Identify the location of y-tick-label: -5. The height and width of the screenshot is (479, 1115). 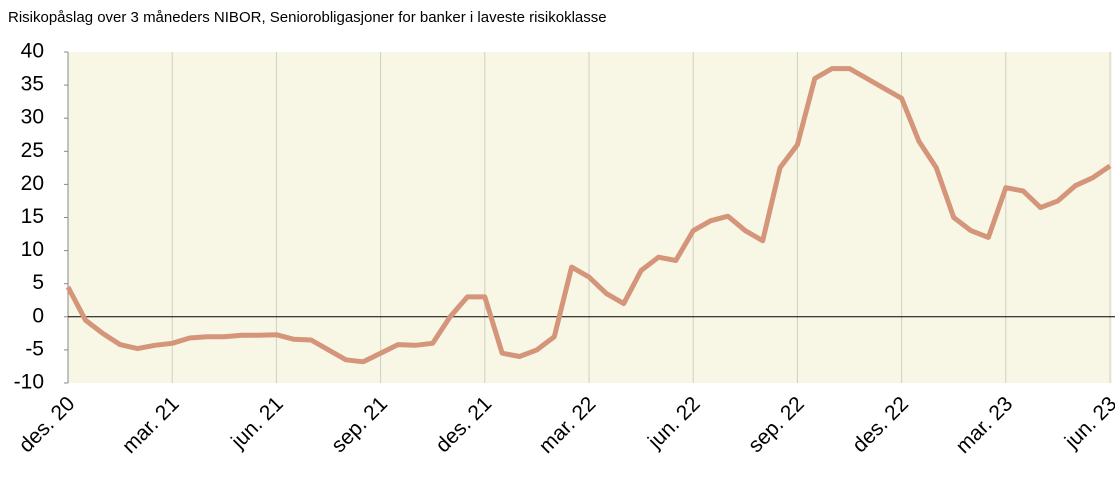
(34, 348).